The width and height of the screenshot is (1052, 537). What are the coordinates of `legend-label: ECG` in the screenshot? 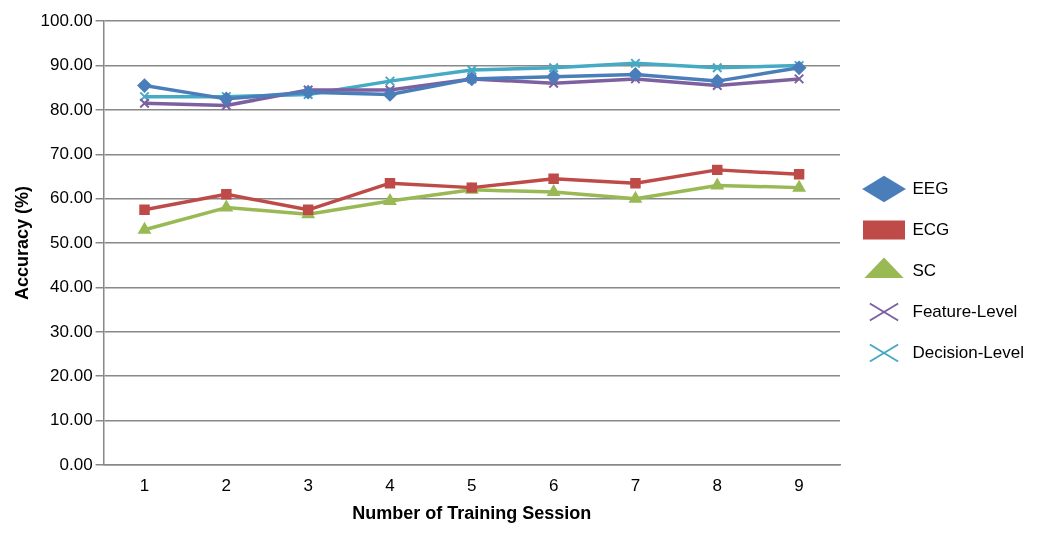 It's located at (931, 229).